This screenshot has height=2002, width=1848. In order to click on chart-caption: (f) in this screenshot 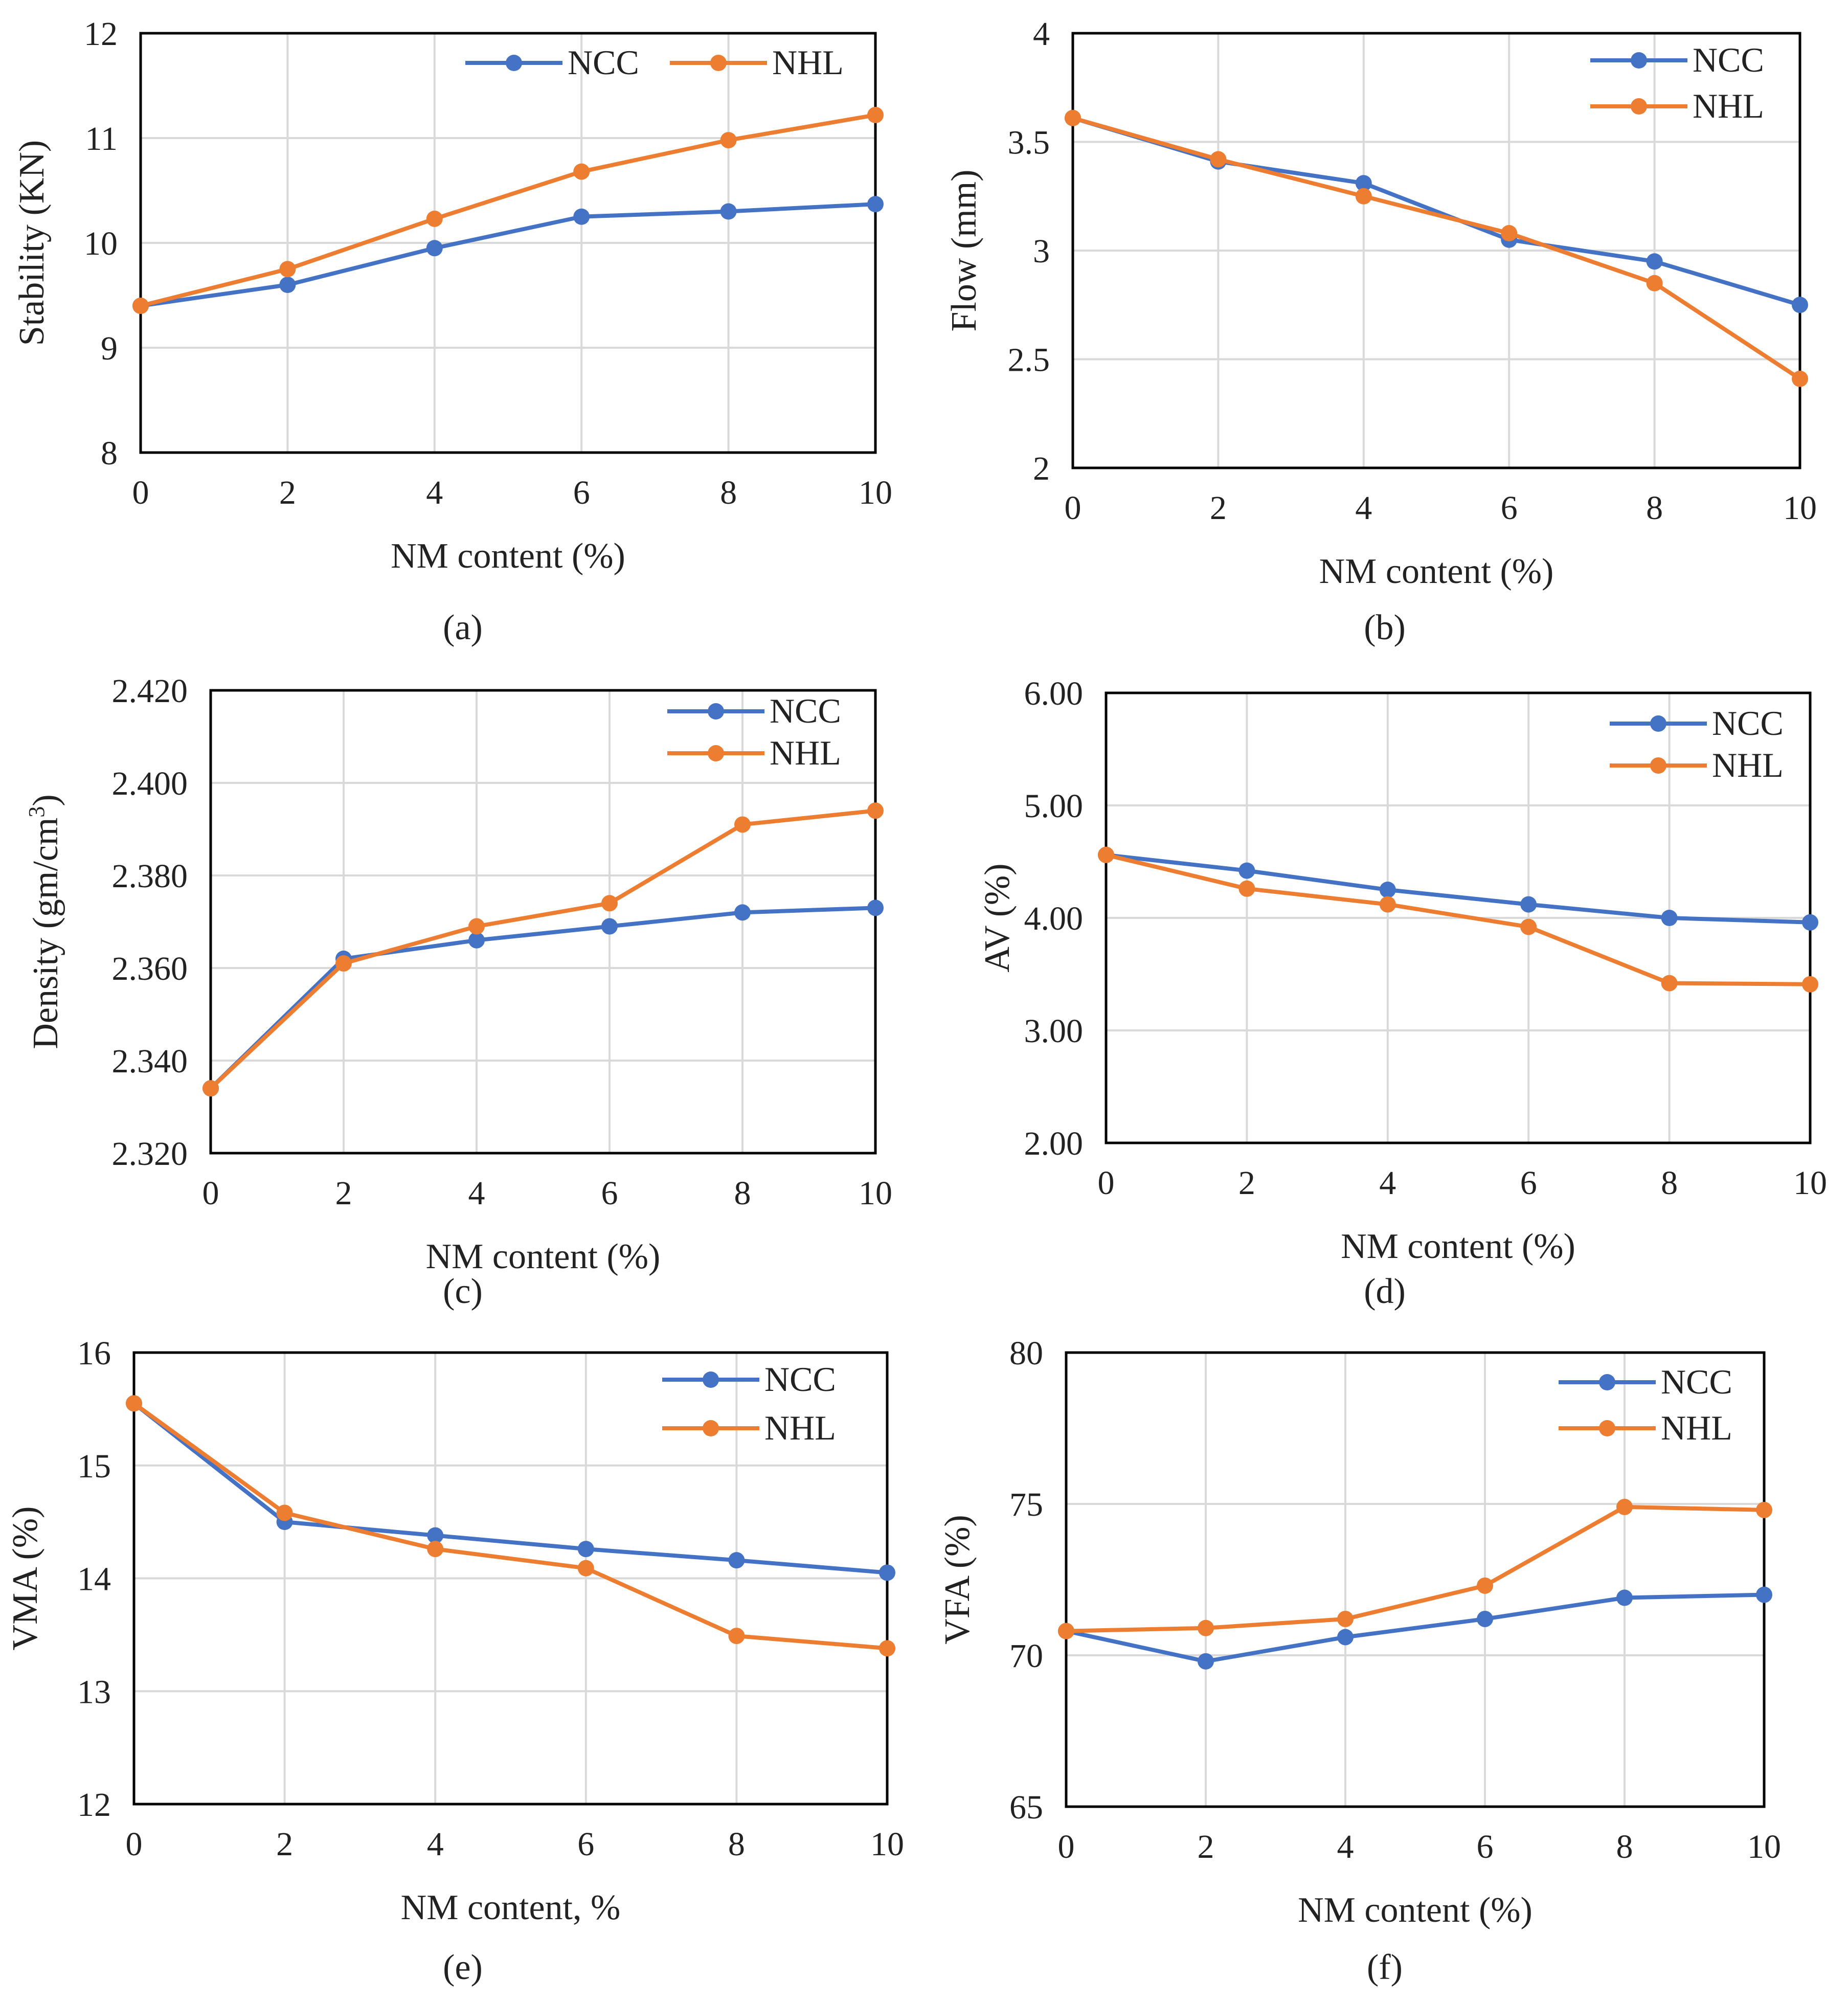, I will do `click(1385, 1967)`.